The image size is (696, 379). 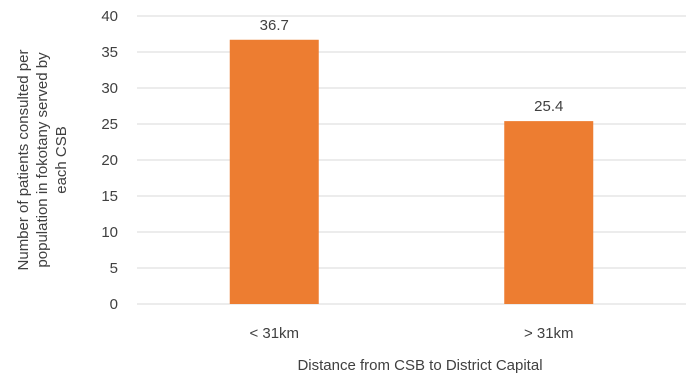 What do you see at coordinates (109, 232) in the screenshot?
I see `y-tick-label: 10` at bounding box center [109, 232].